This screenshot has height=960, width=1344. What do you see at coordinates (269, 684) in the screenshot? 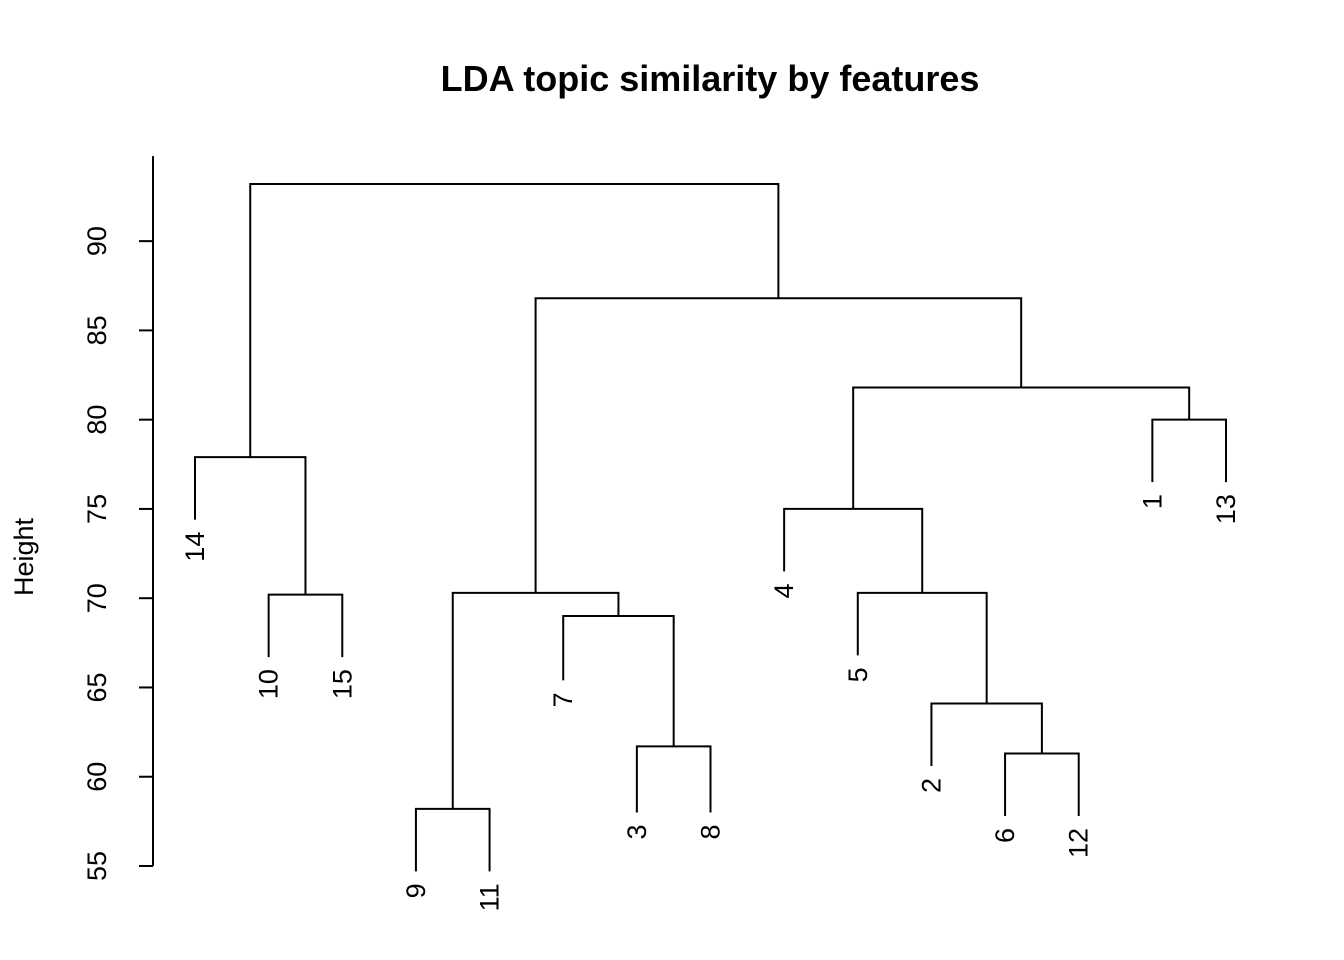
I see `leaf-label: 10` at bounding box center [269, 684].